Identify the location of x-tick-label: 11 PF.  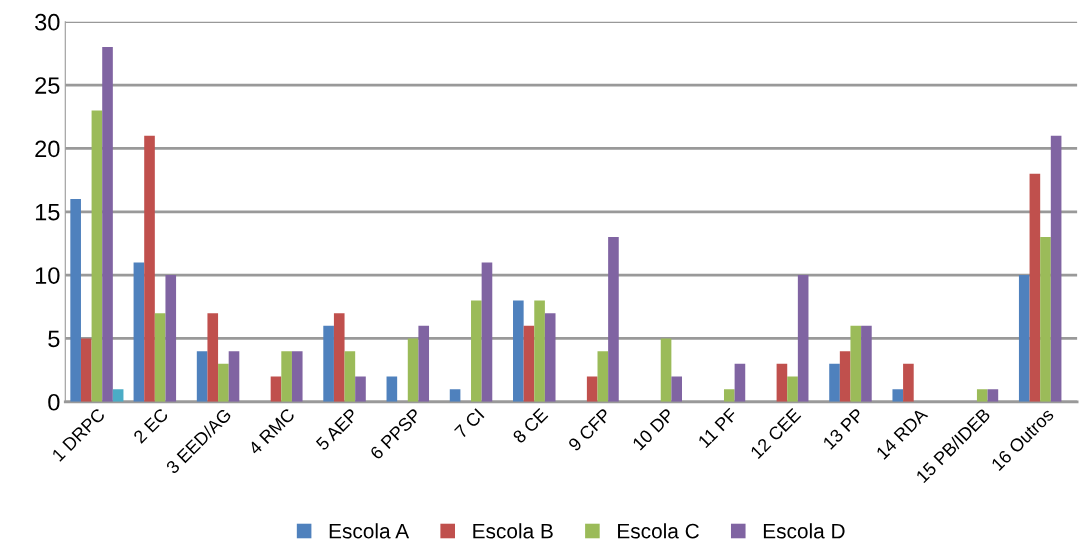
(718, 428).